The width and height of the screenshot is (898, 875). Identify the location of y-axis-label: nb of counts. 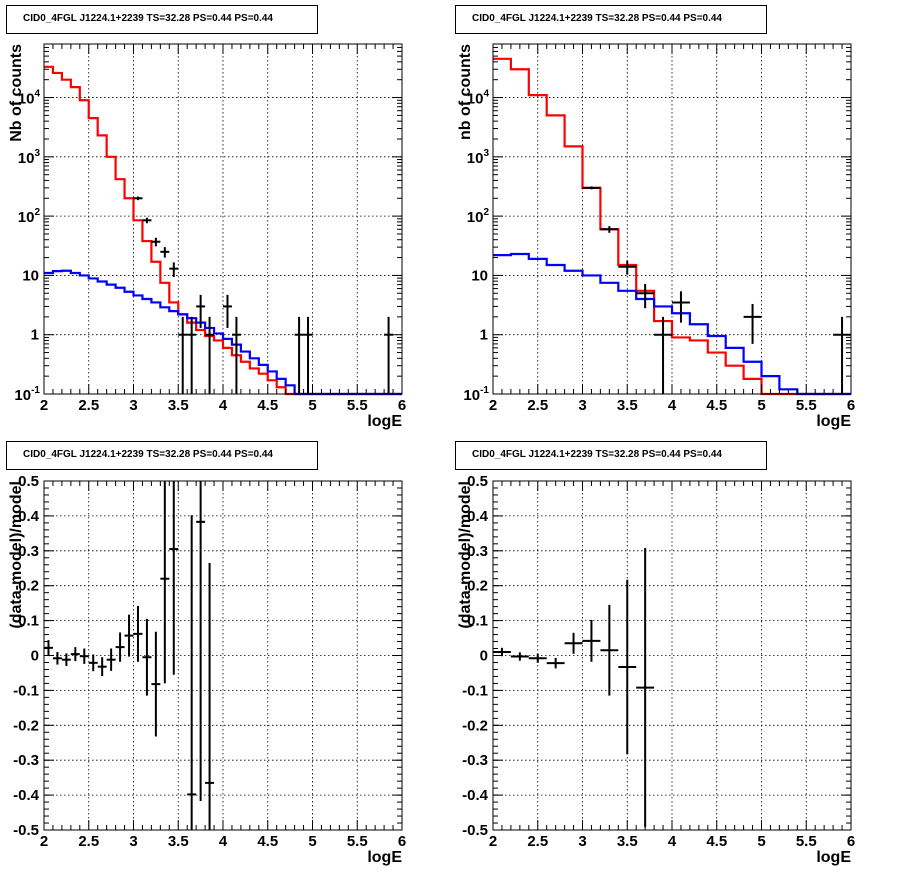
(465, 92).